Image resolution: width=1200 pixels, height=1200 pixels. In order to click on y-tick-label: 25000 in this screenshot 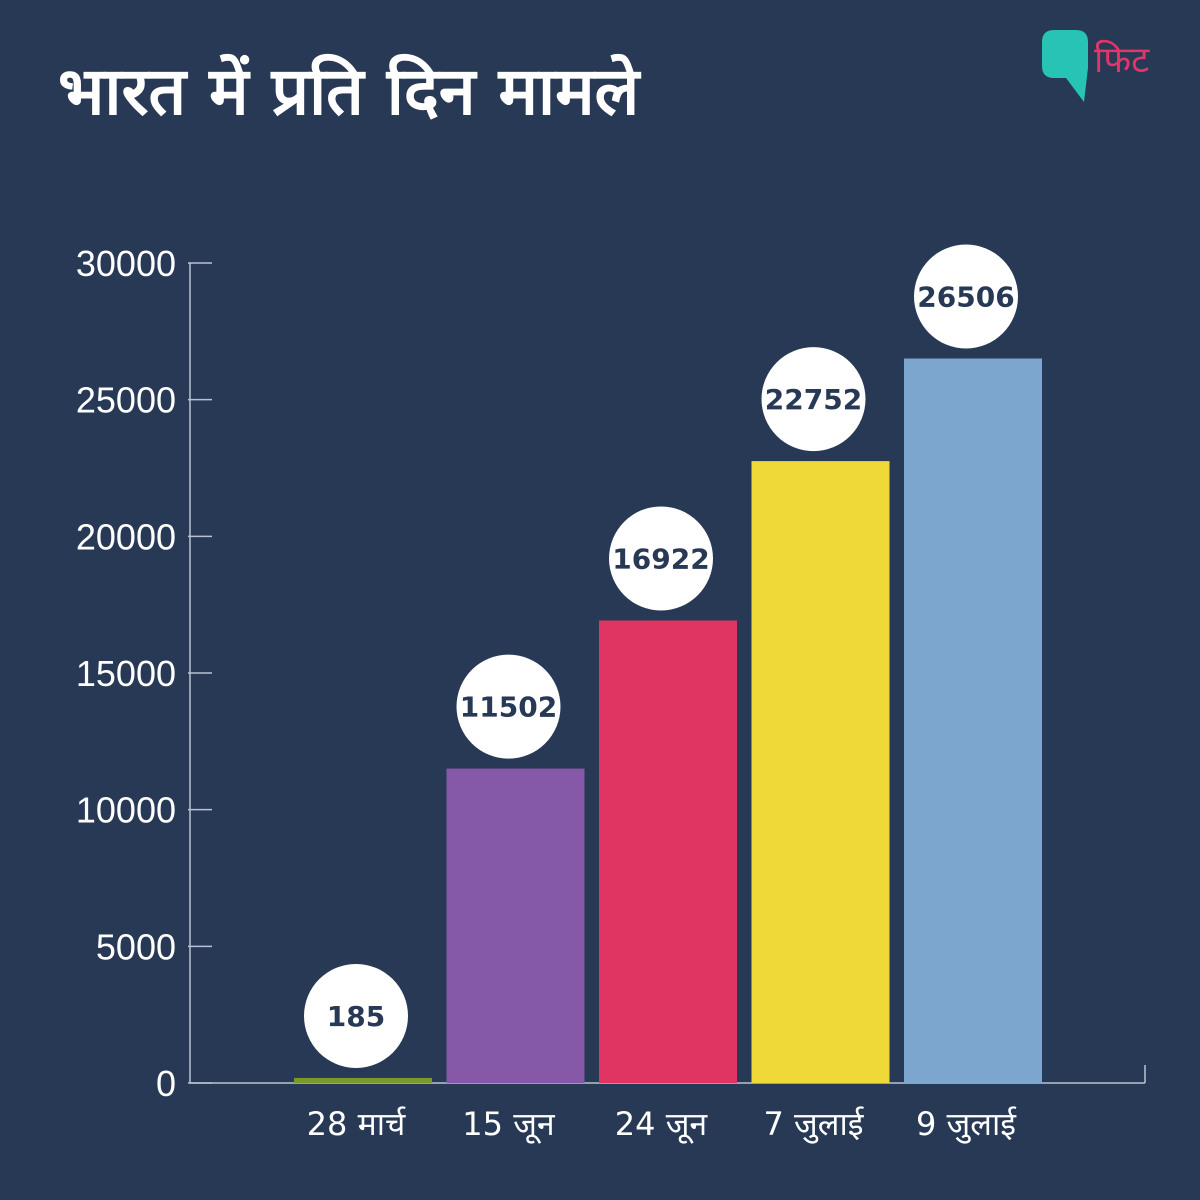, I will do `click(126, 400)`.